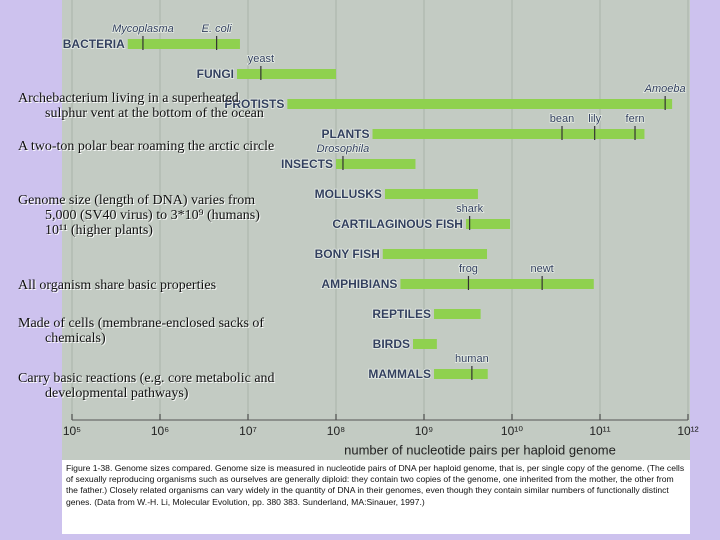  I want to click on marker-label: shark, so click(469, 209).